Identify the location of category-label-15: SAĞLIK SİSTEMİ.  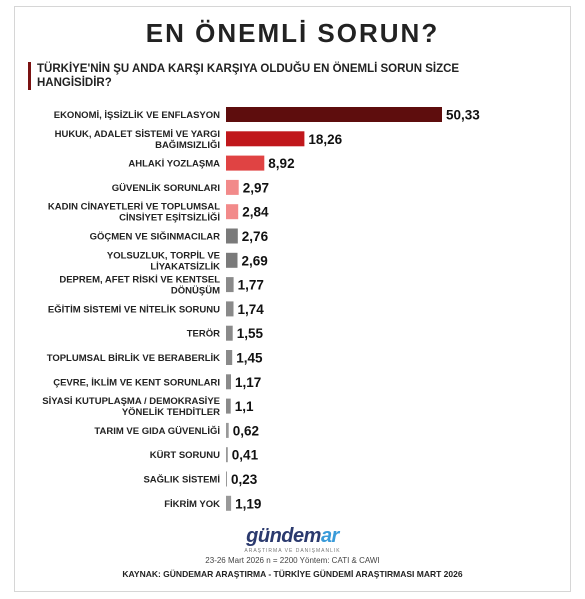
(181, 480).